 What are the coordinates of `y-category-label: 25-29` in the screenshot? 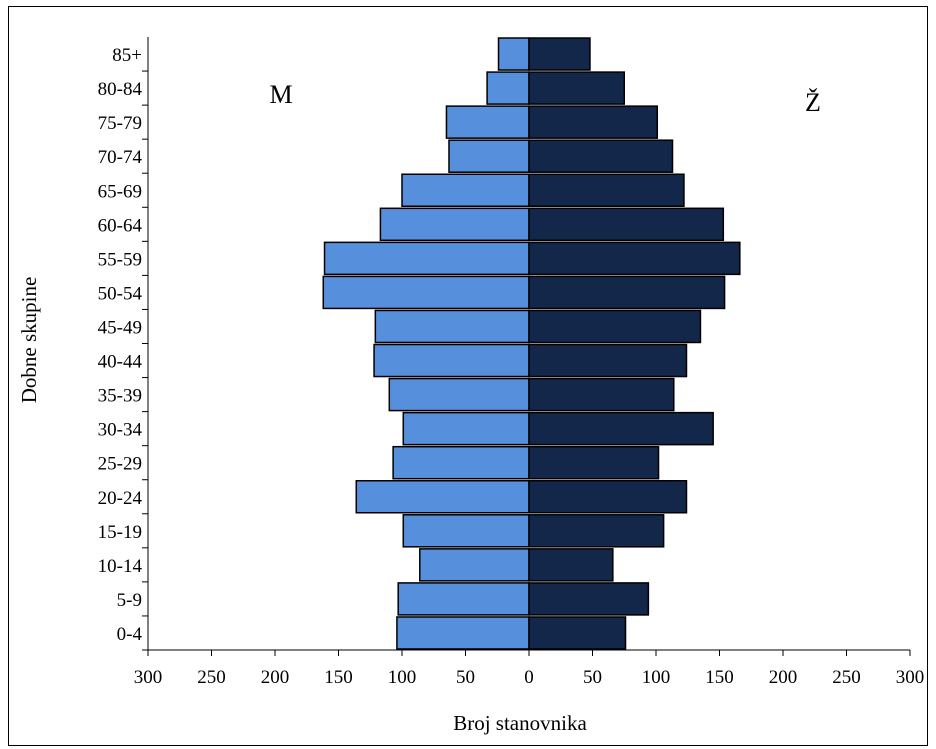 It's located at (120, 464).